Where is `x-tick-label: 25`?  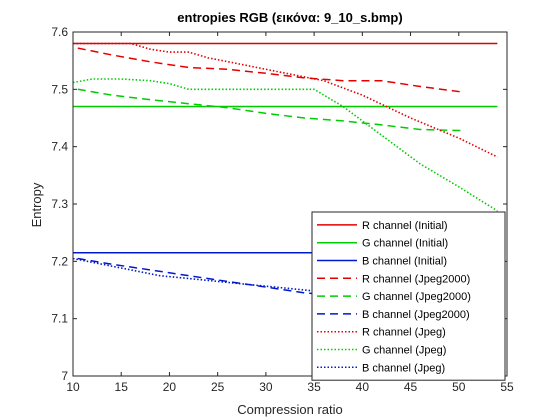 x-tick-label: 25 is located at coordinates (218, 387).